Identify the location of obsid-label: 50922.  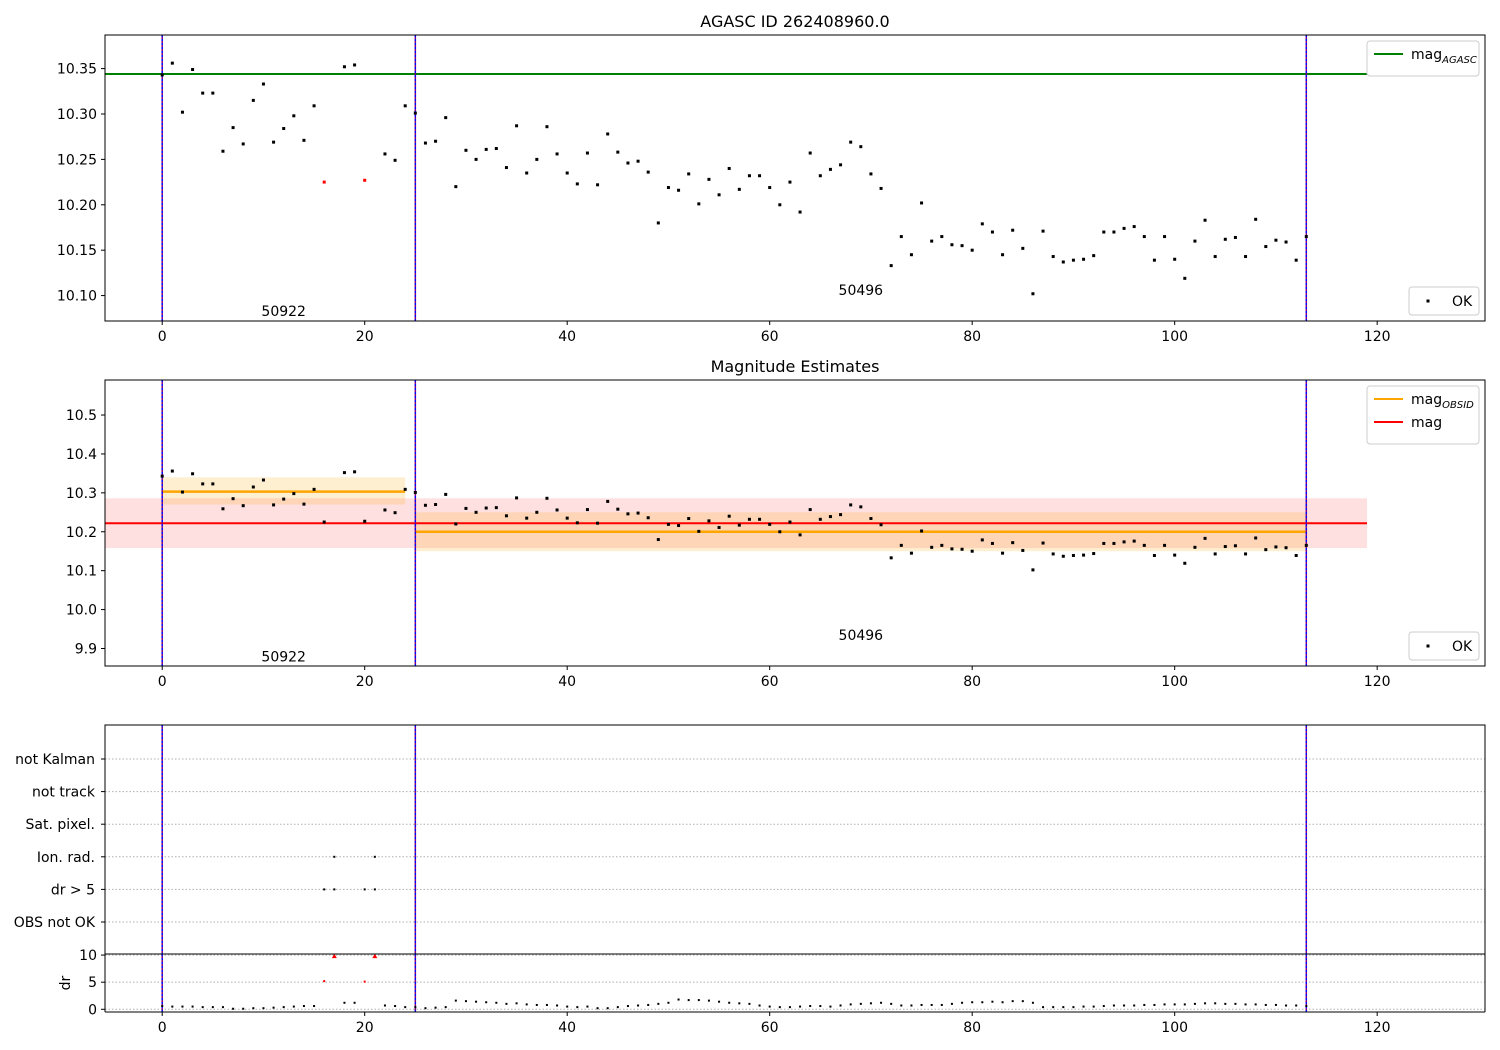
(283, 312).